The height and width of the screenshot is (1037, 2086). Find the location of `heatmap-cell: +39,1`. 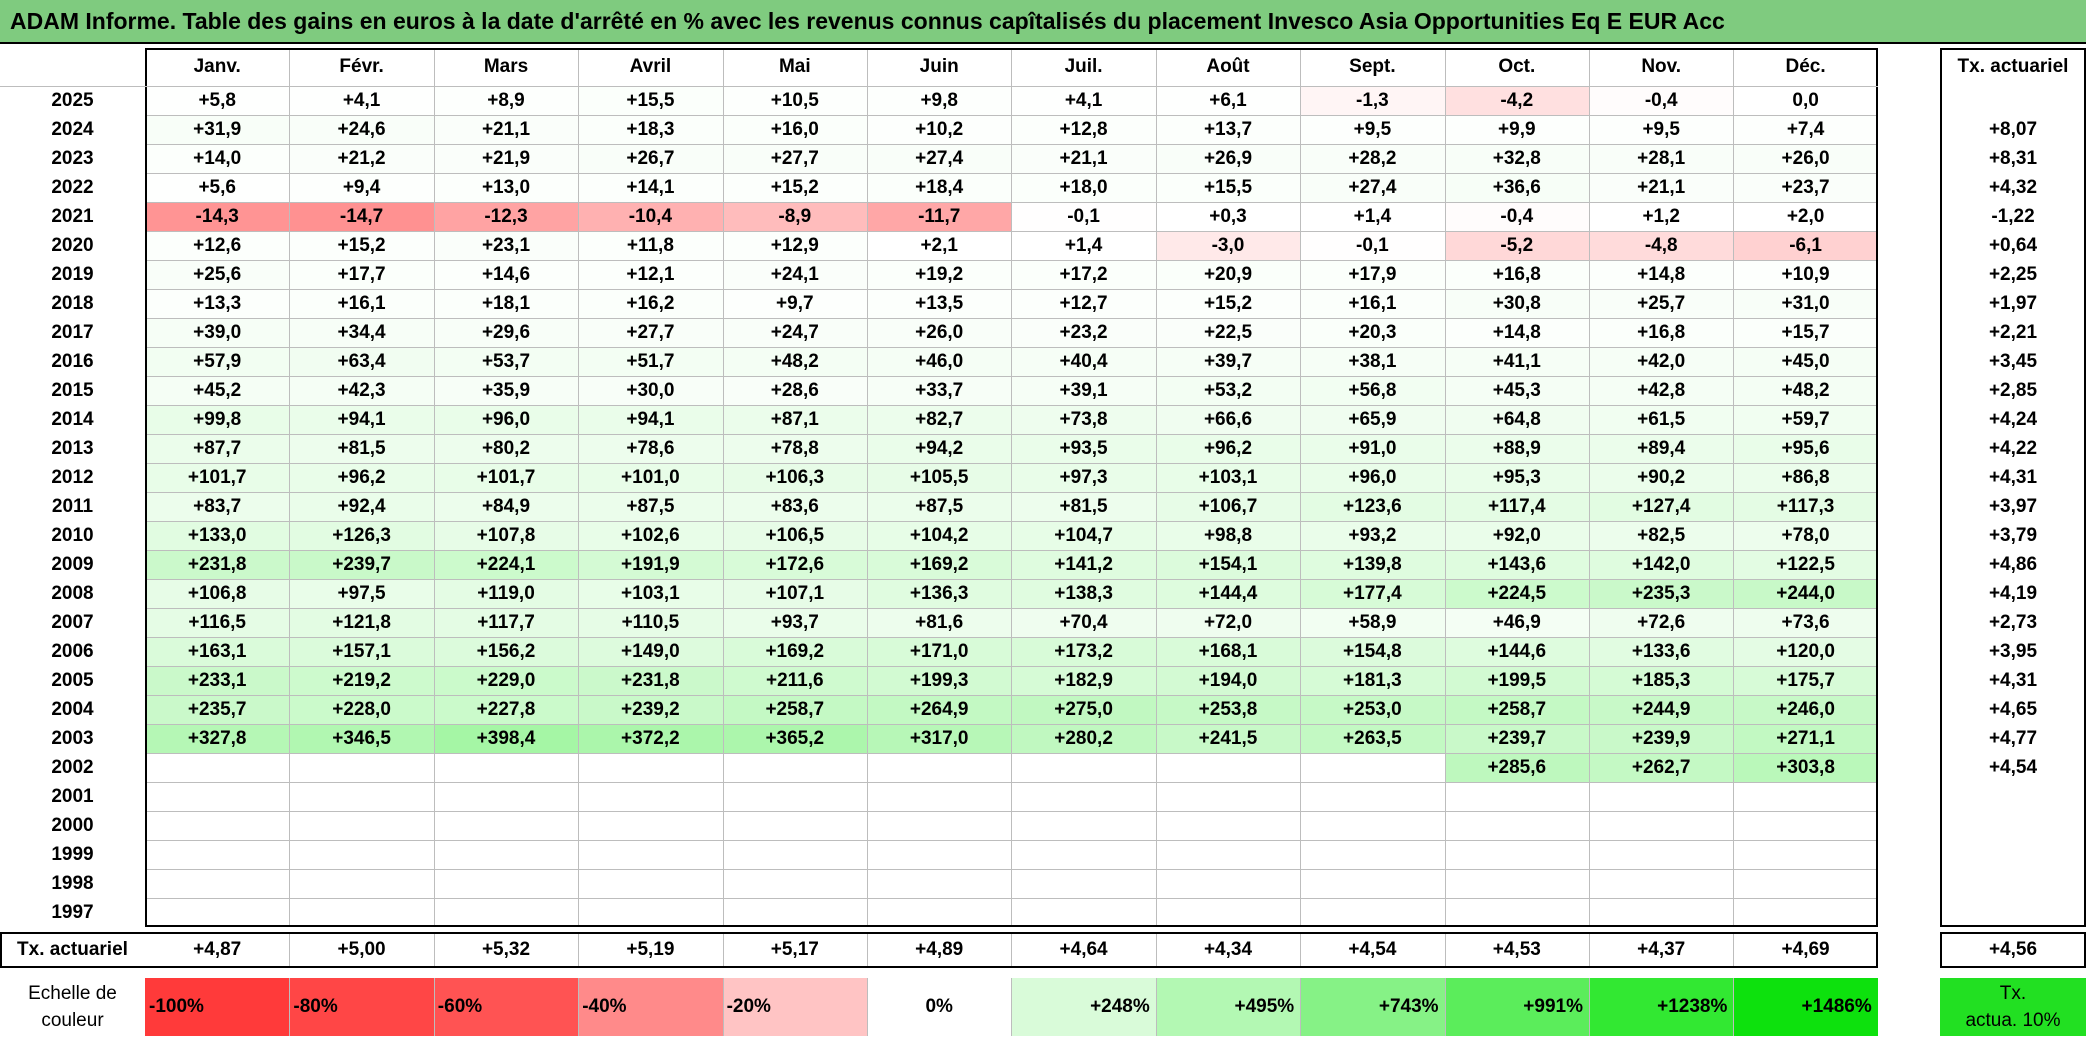

heatmap-cell: +39,1 is located at coordinates (1083, 390).